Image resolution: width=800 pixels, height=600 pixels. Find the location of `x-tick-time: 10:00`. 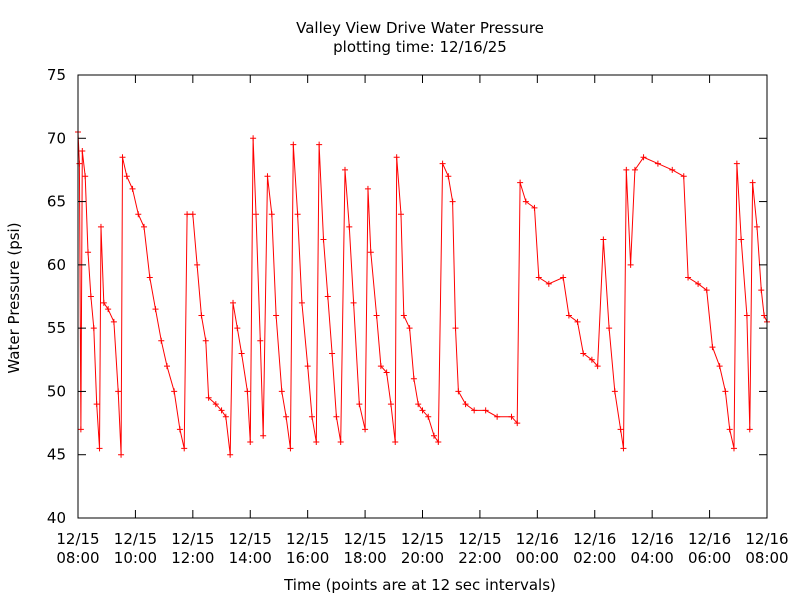

x-tick-time: 10:00 is located at coordinates (135, 558).